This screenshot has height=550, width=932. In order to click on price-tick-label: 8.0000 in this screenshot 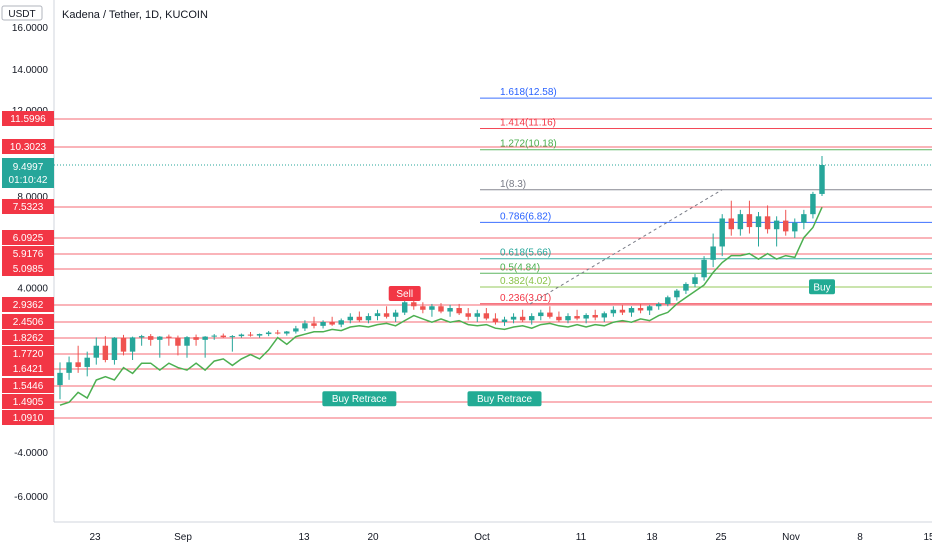, I will do `click(32, 197)`.